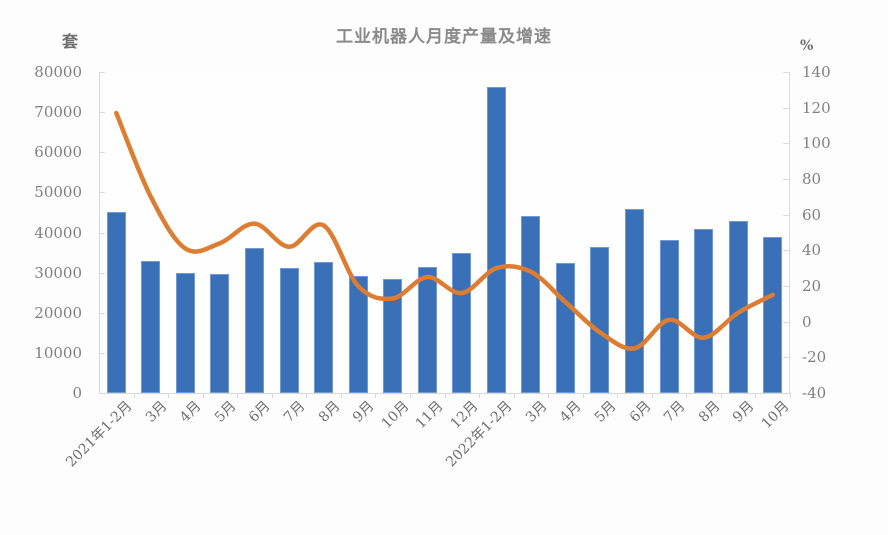 The height and width of the screenshot is (535, 888). What do you see at coordinates (58, 272) in the screenshot?
I see `left-axis-tick-label: 30000` at bounding box center [58, 272].